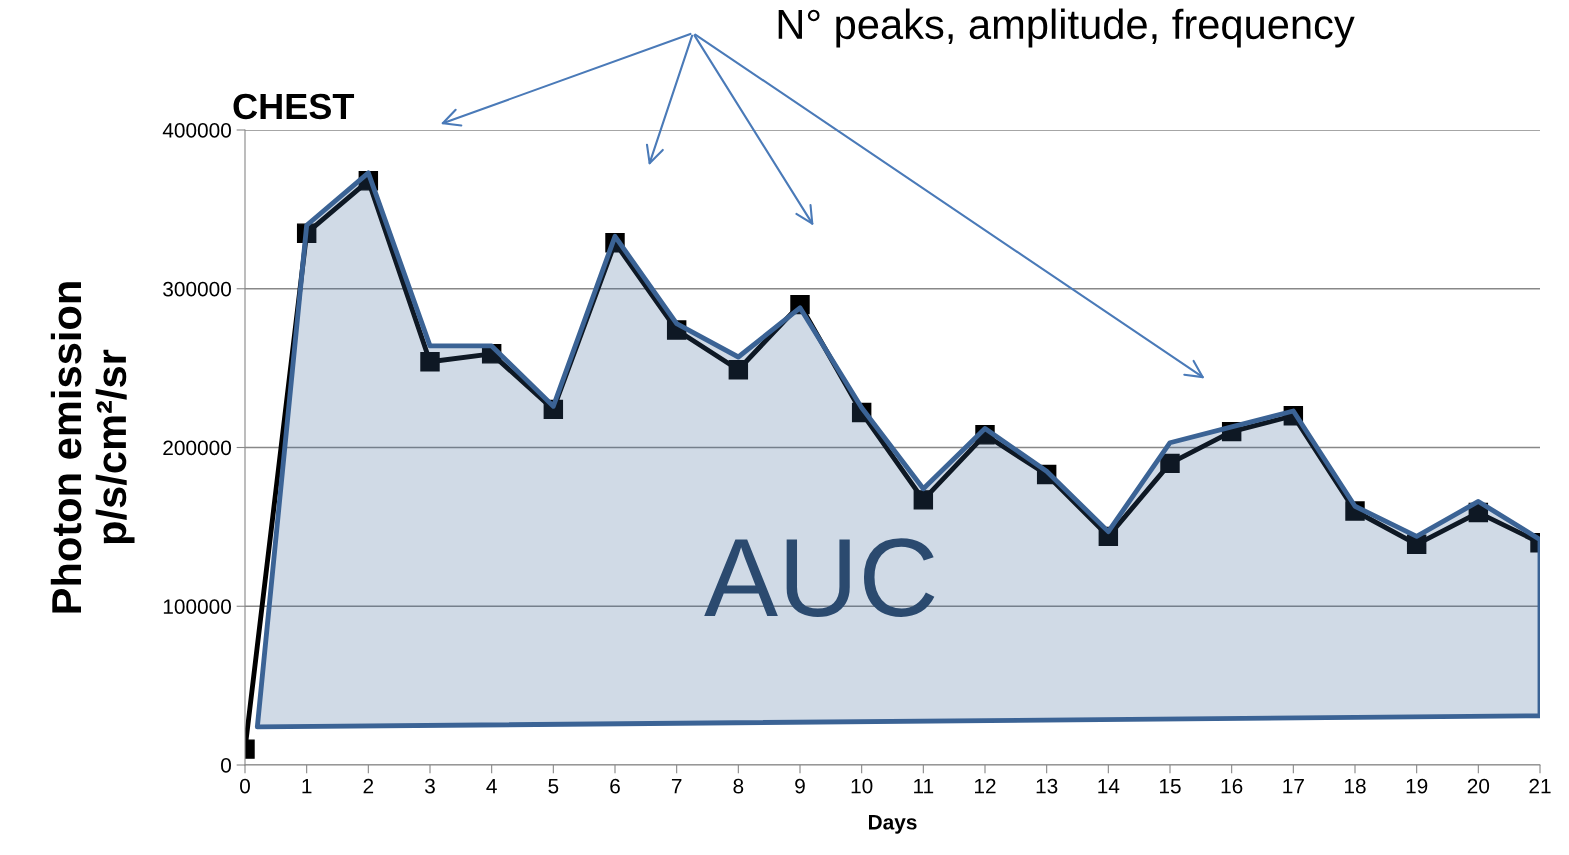  I want to click on x-tick-label: 16, so click(1232, 786).